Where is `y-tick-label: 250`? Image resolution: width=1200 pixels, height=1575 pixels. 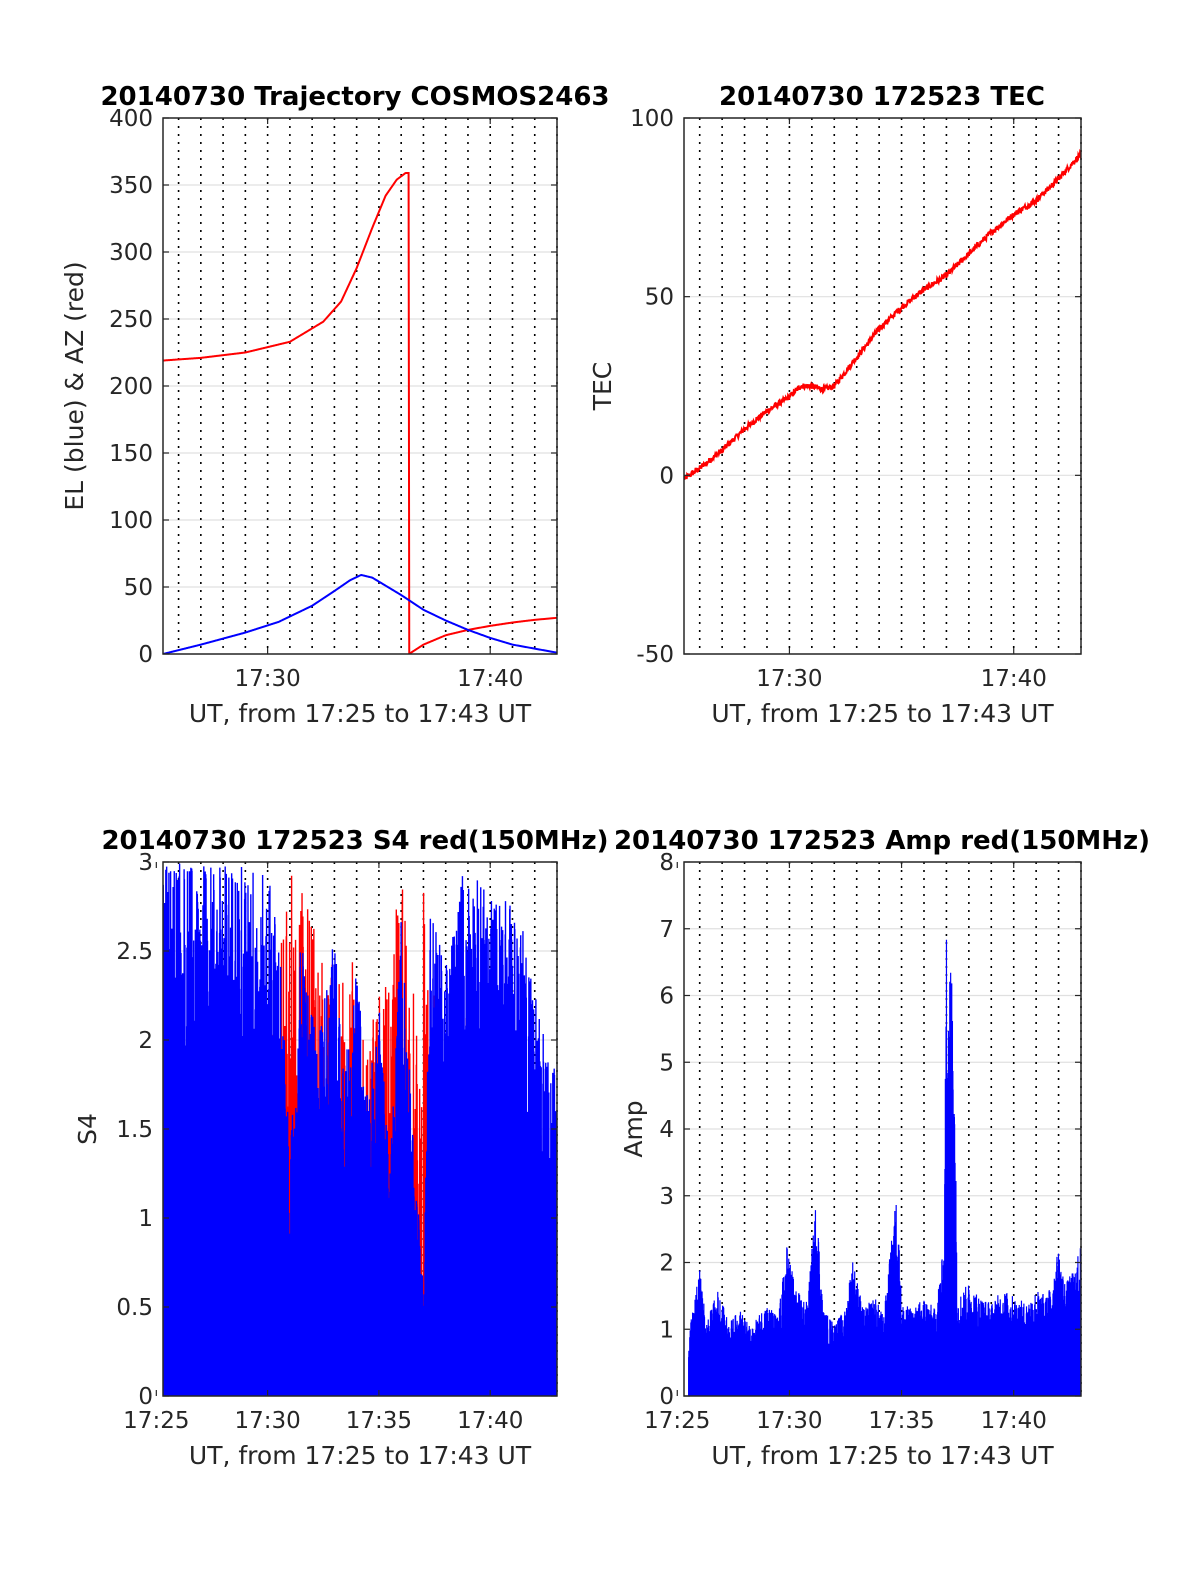 y-tick-label: 250 is located at coordinates (131, 320).